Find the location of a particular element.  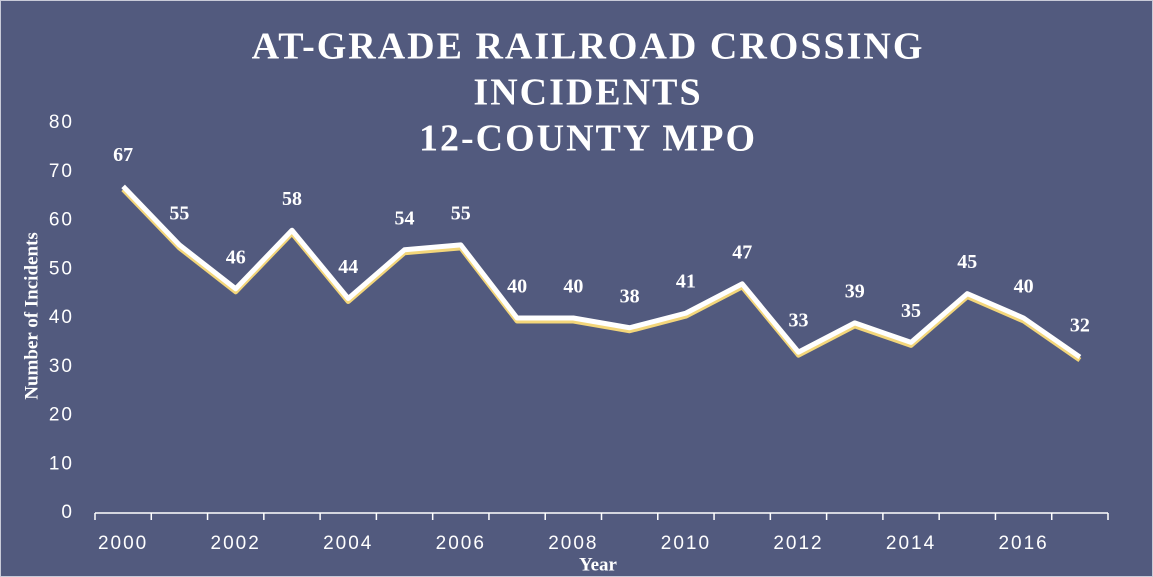

x-tick-label: 2008 is located at coordinates (573, 543).